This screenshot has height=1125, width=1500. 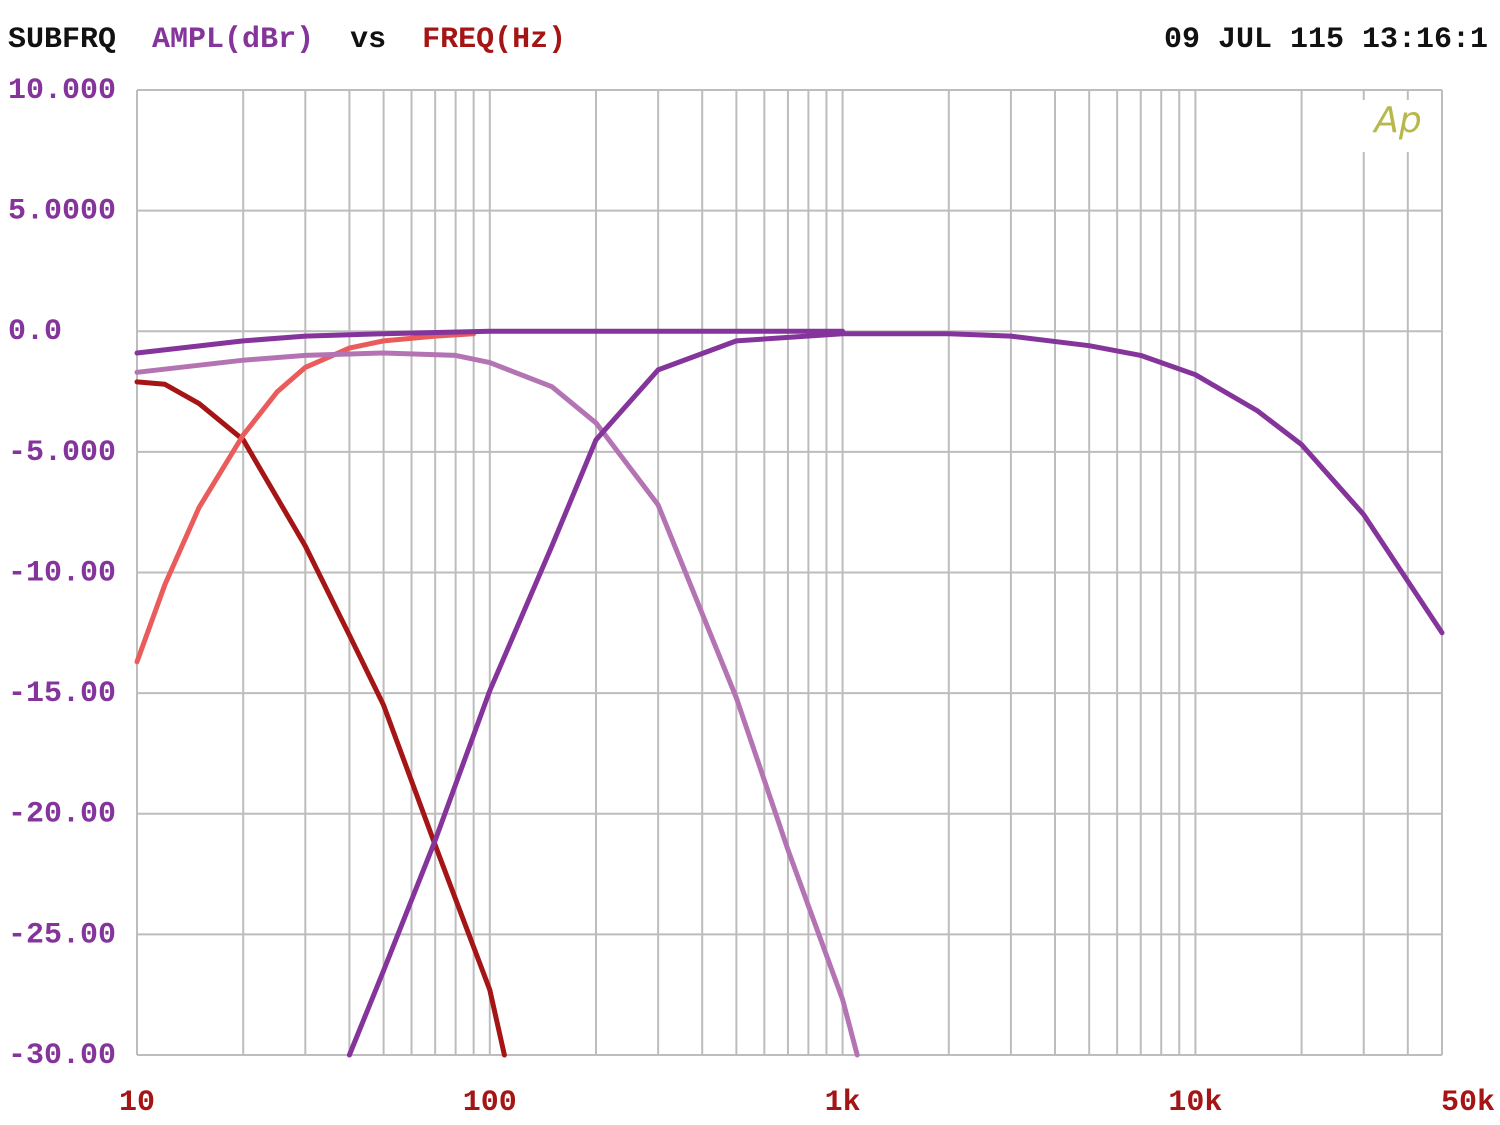 I want to click on x-tick-label: 10k, so click(x=1195, y=1103).